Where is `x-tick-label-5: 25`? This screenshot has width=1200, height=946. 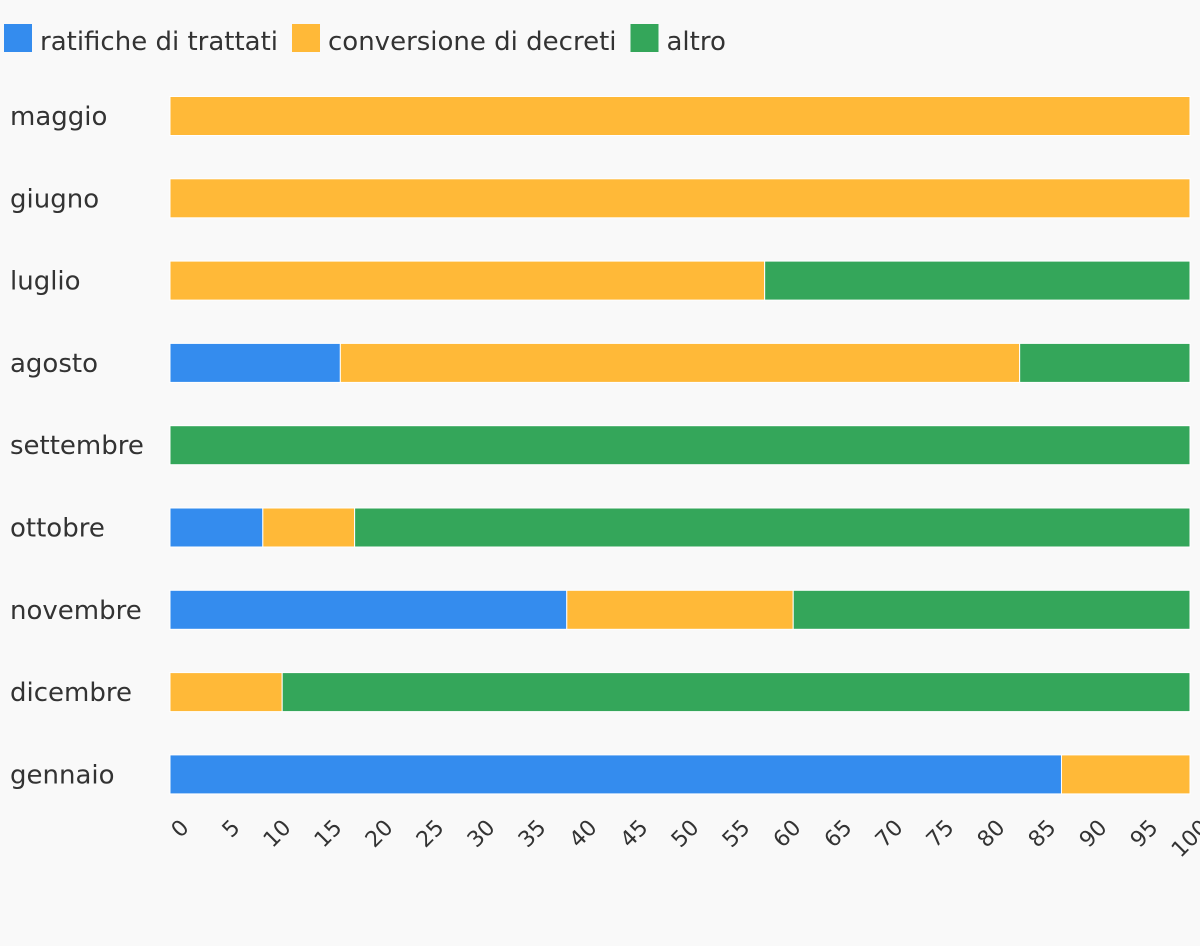
x-tick-label-5: 25 is located at coordinates (430, 833).